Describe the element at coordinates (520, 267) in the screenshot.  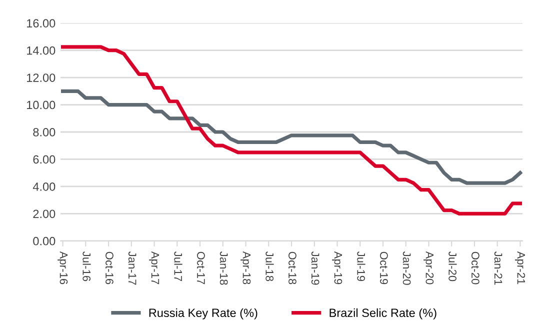
I see `x-tick-label: Apr-21` at that location.